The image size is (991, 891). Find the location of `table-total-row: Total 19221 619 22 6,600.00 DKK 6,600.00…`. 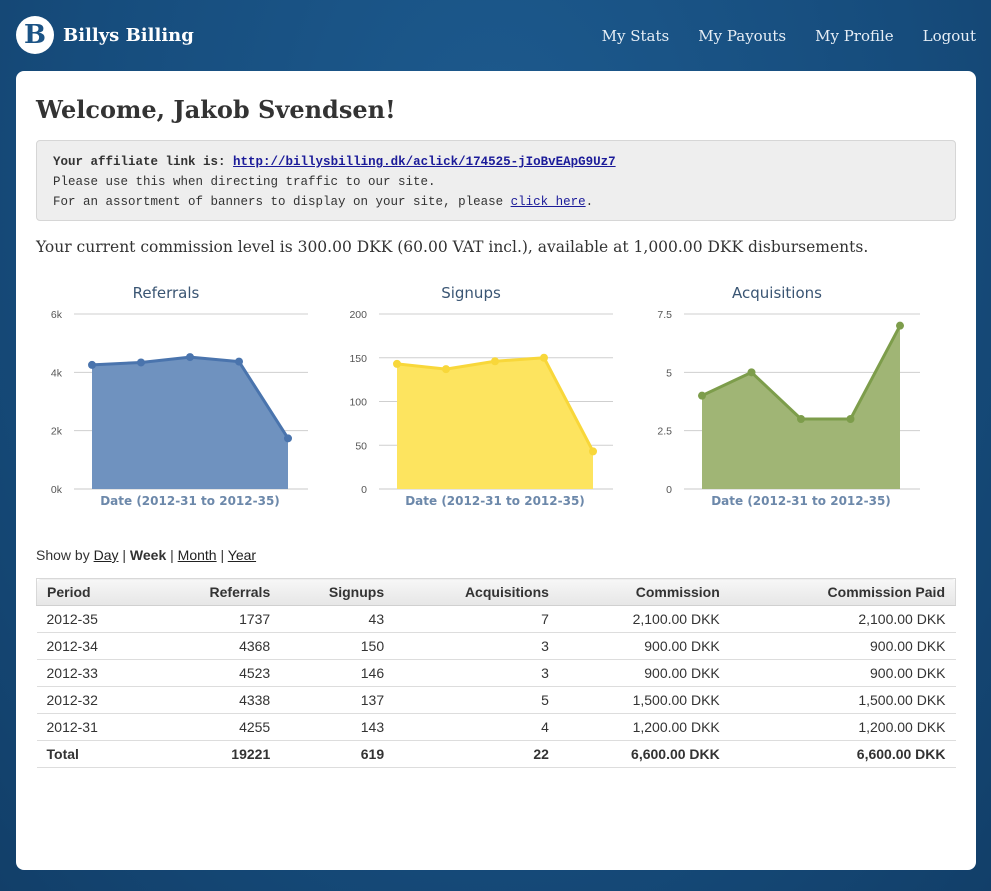

table-total-row: Total 19221 619 22 6,600.00 DKK 6,600.00… is located at coordinates (496, 754).